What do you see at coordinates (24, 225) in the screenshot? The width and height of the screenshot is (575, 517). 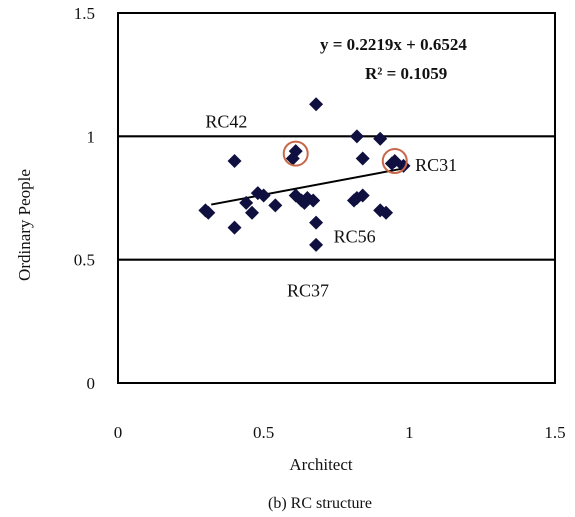 I see `y-axis-title: Ordinary People` at bounding box center [24, 225].